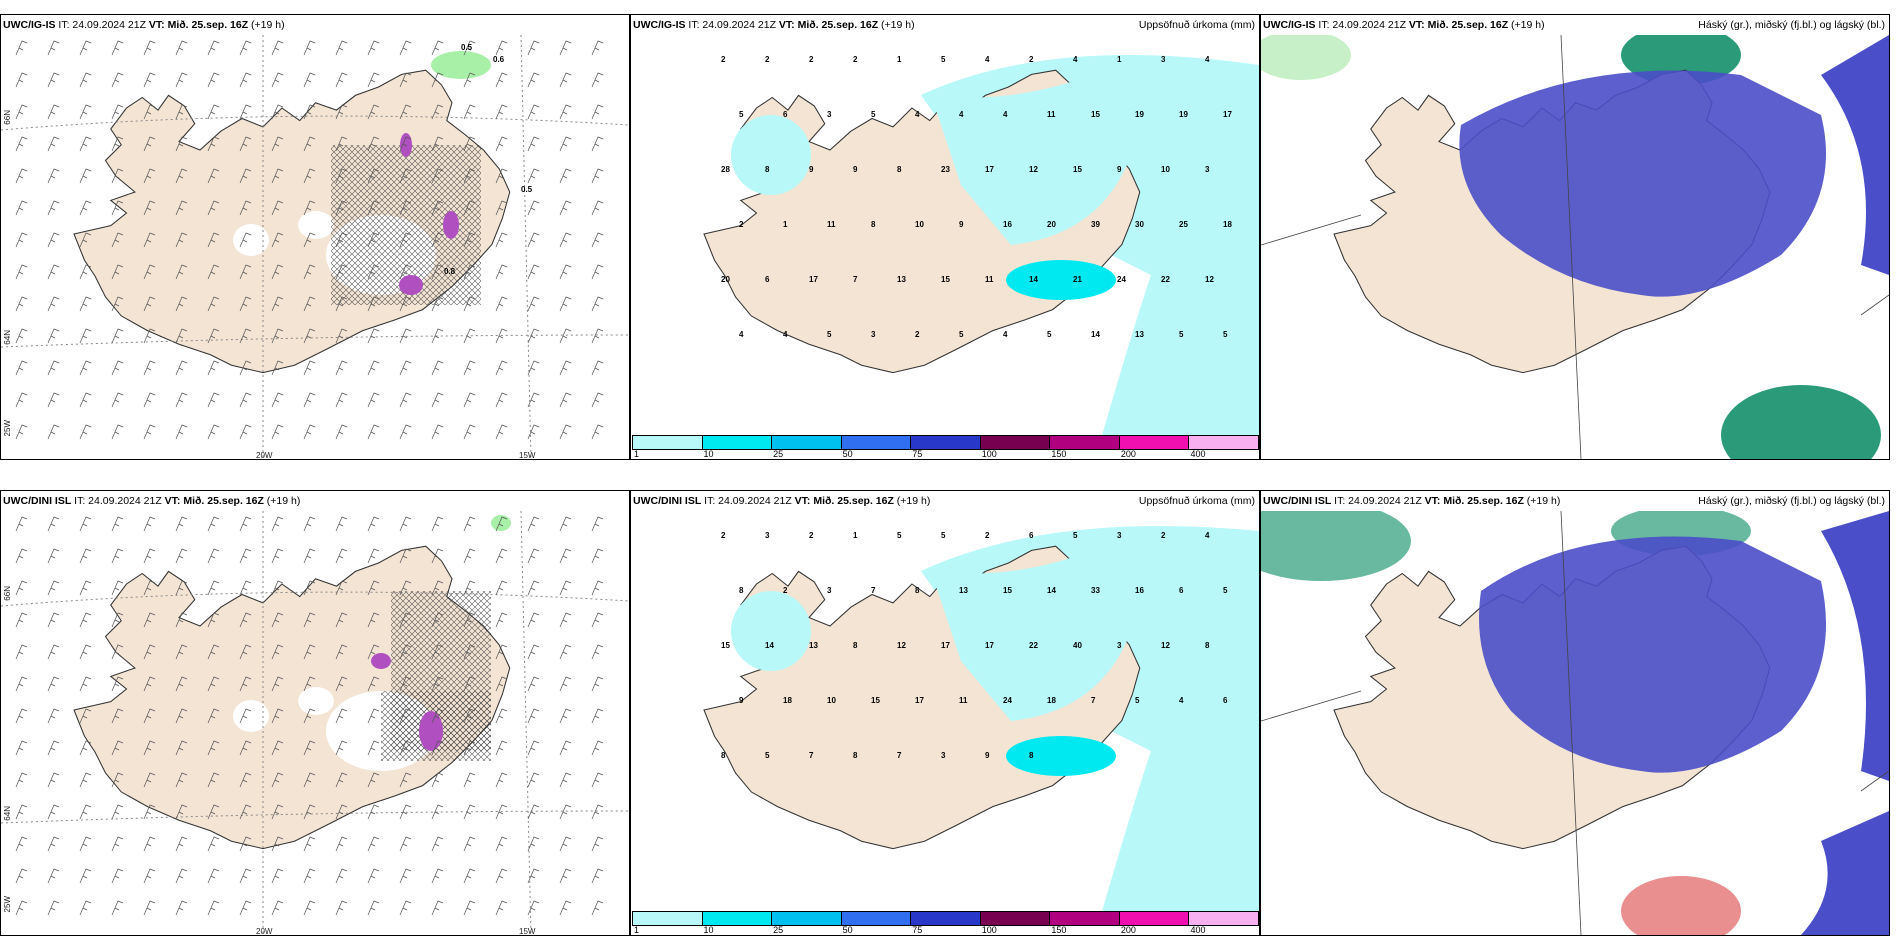 The width and height of the screenshot is (1900, 950). What do you see at coordinates (467, 47) in the screenshot?
I see `contour-label: 0.5` at bounding box center [467, 47].